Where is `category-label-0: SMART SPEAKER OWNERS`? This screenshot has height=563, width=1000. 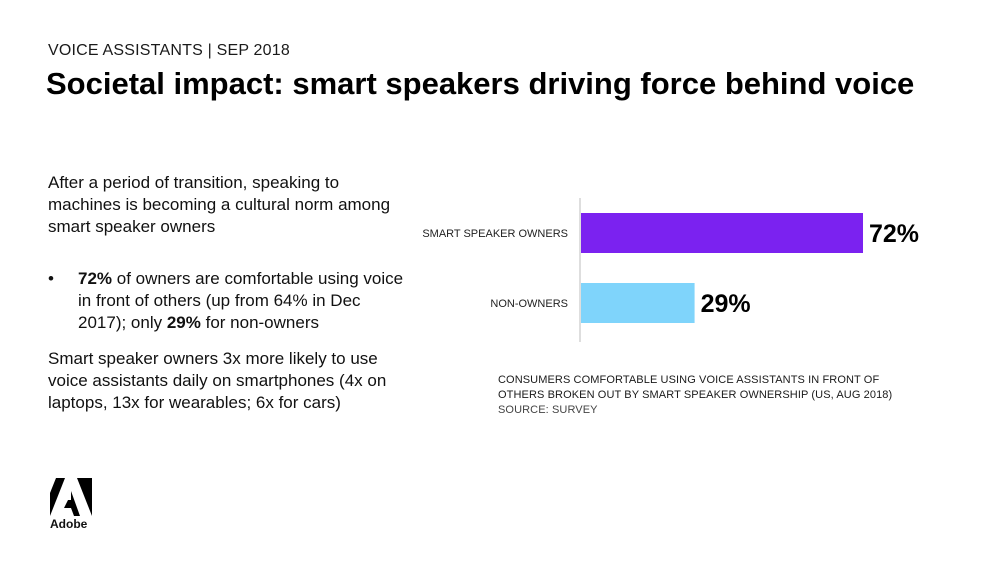 category-label-0: SMART SPEAKER OWNERS is located at coordinates (495, 234).